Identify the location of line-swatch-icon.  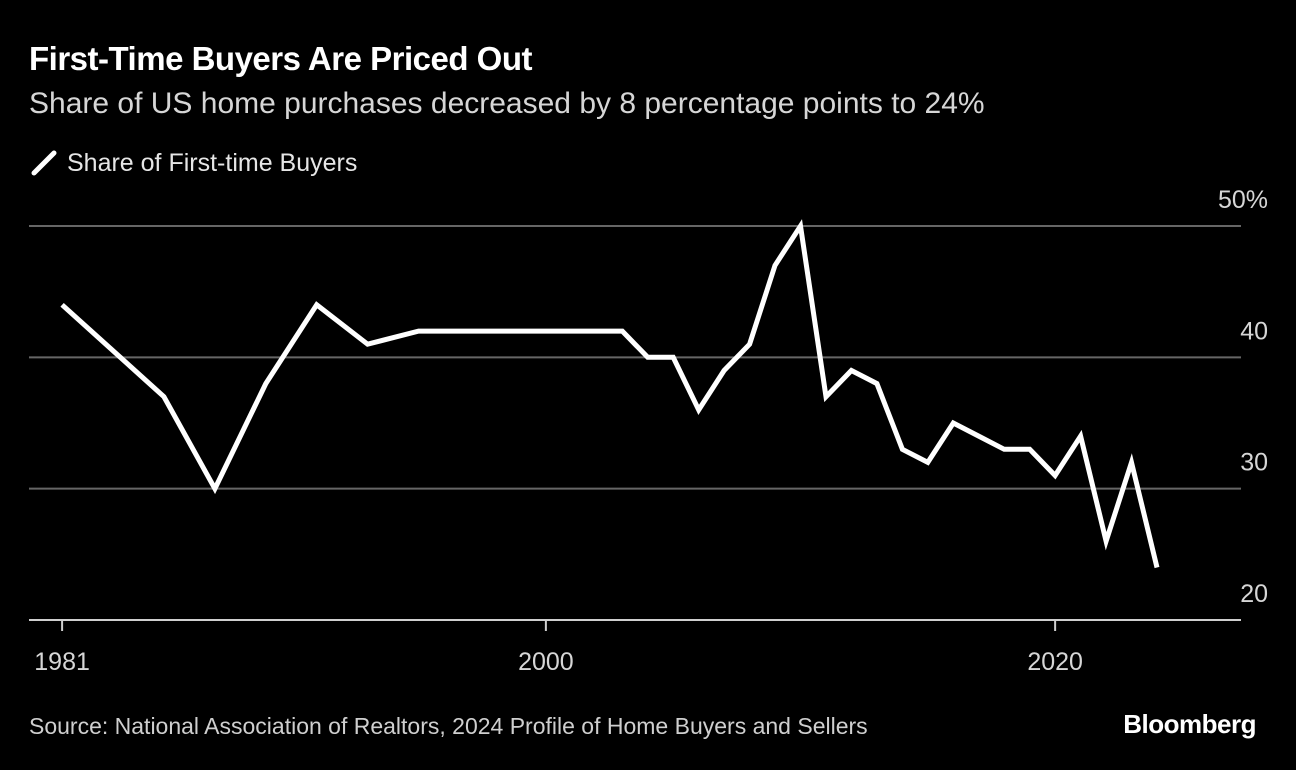
(44, 163).